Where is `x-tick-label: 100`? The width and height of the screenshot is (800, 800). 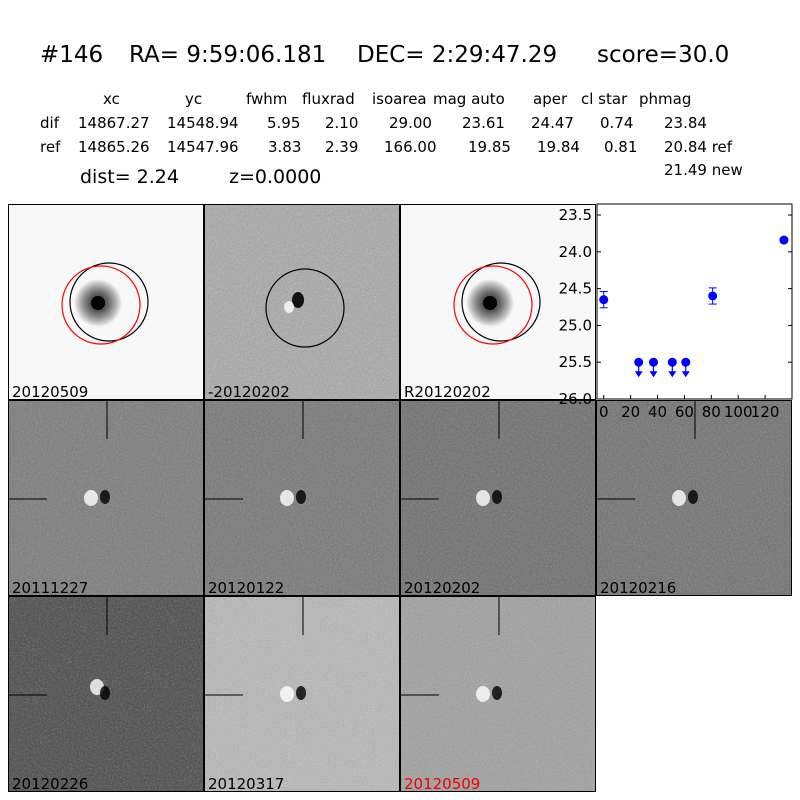 x-tick-label: 100 is located at coordinates (738, 412).